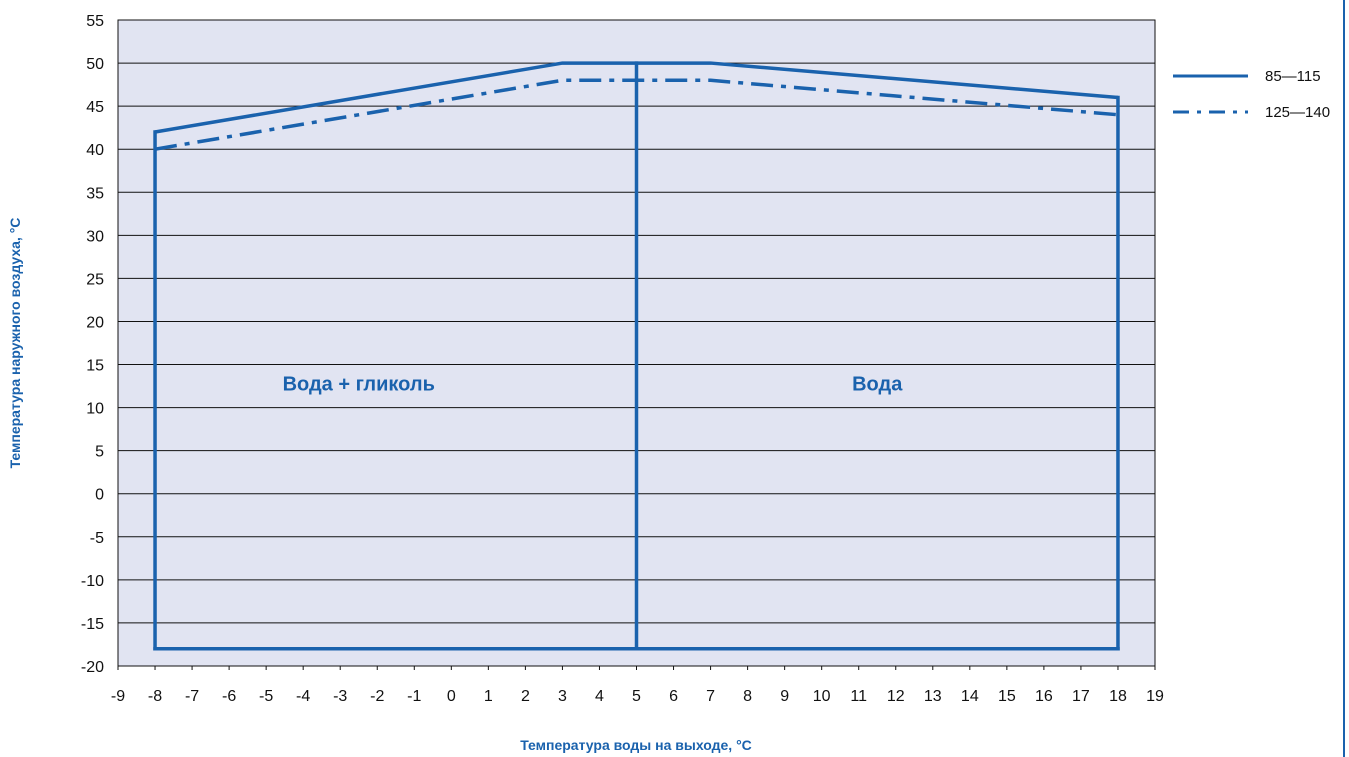  What do you see at coordinates (970, 696) in the screenshot?
I see `x-tick-label: 14` at bounding box center [970, 696].